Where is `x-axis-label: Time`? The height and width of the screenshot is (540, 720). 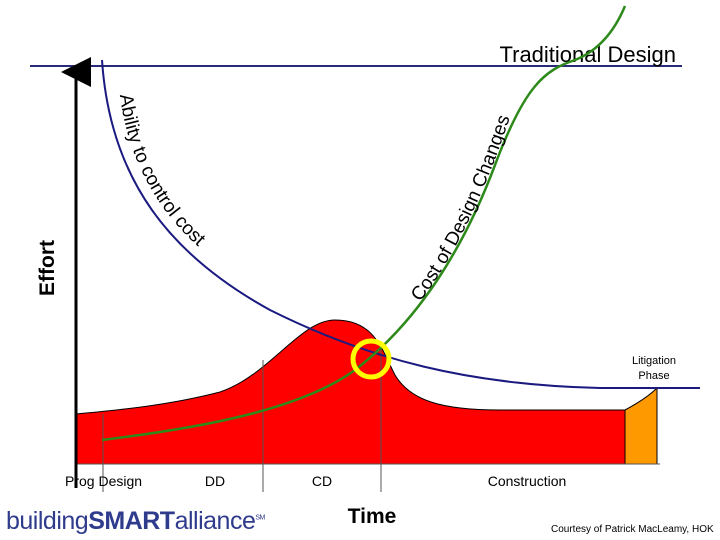
x-axis-label: Time is located at coordinates (372, 516).